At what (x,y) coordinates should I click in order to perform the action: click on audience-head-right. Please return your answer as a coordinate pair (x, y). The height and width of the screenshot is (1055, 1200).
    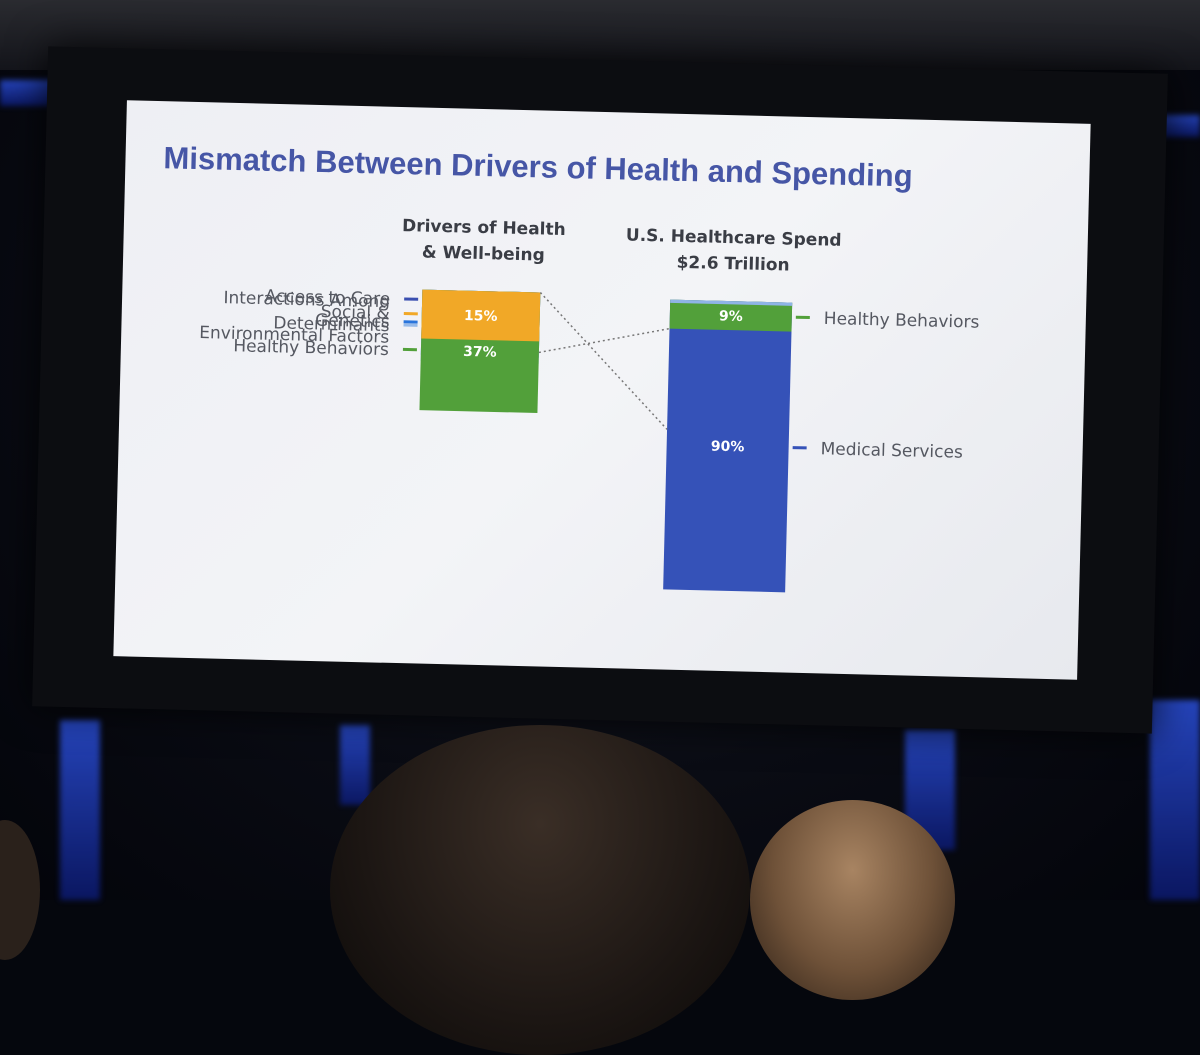
    Looking at the image, I should click on (852, 900).